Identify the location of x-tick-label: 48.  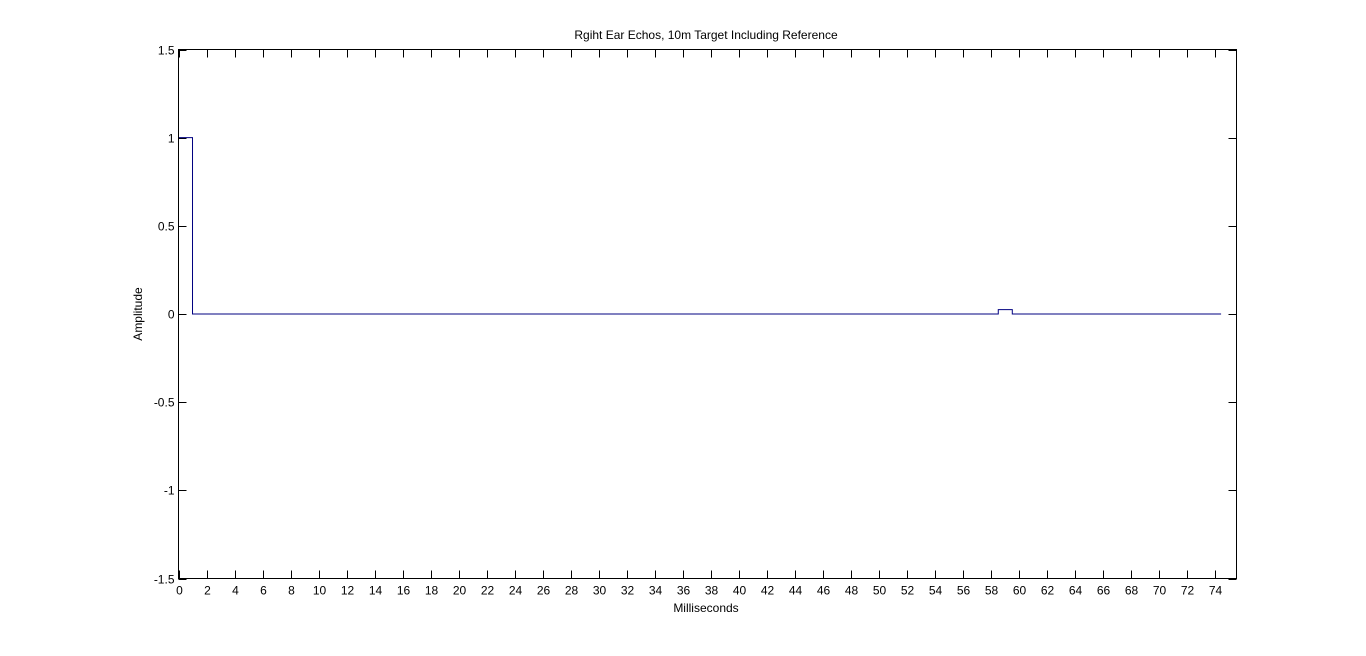
(852, 591).